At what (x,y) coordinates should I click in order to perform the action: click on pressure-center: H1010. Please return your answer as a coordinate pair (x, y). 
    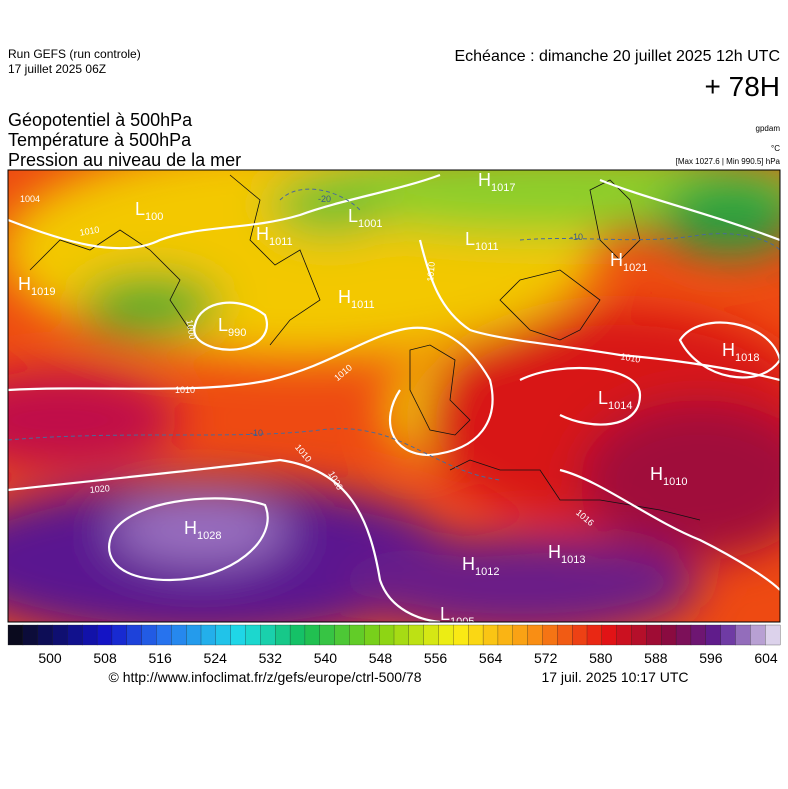
    Looking at the image, I should click on (668, 476).